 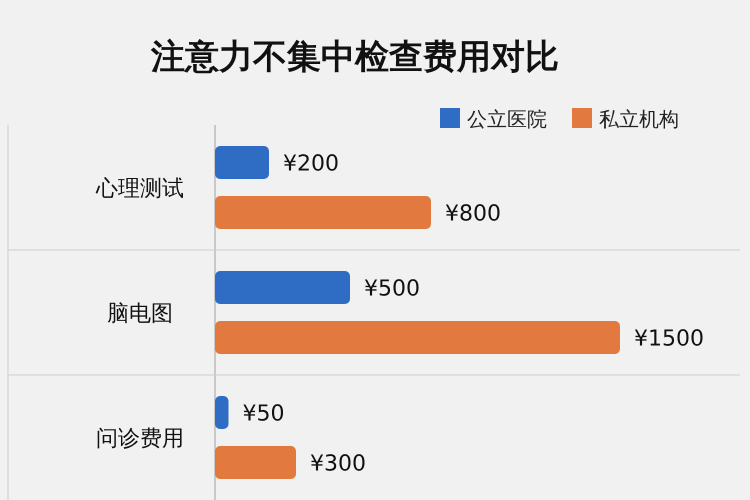 What do you see at coordinates (669, 339) in the screenshot?
I see `data-label: ¥1500` at bounding box center [669, 339].